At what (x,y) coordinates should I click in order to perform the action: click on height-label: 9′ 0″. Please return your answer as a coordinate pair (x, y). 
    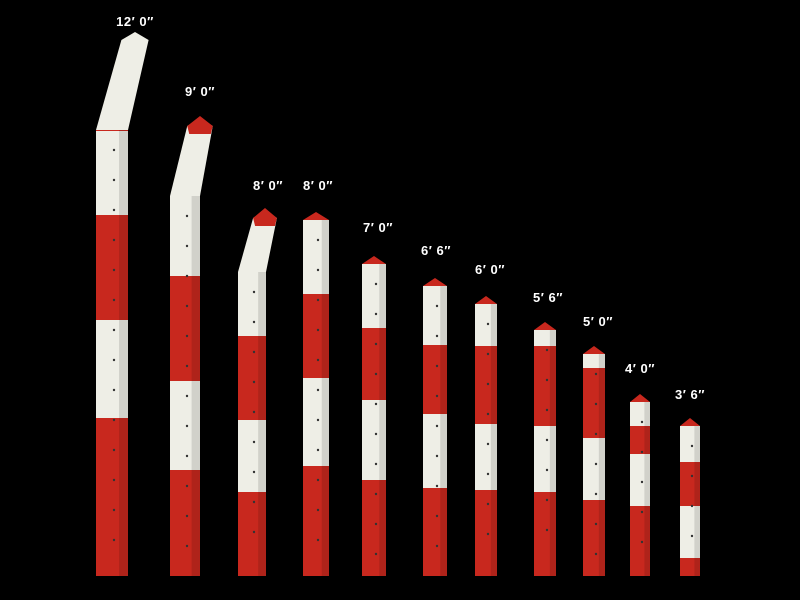
    Looking at the image, I should click on (200, 91).